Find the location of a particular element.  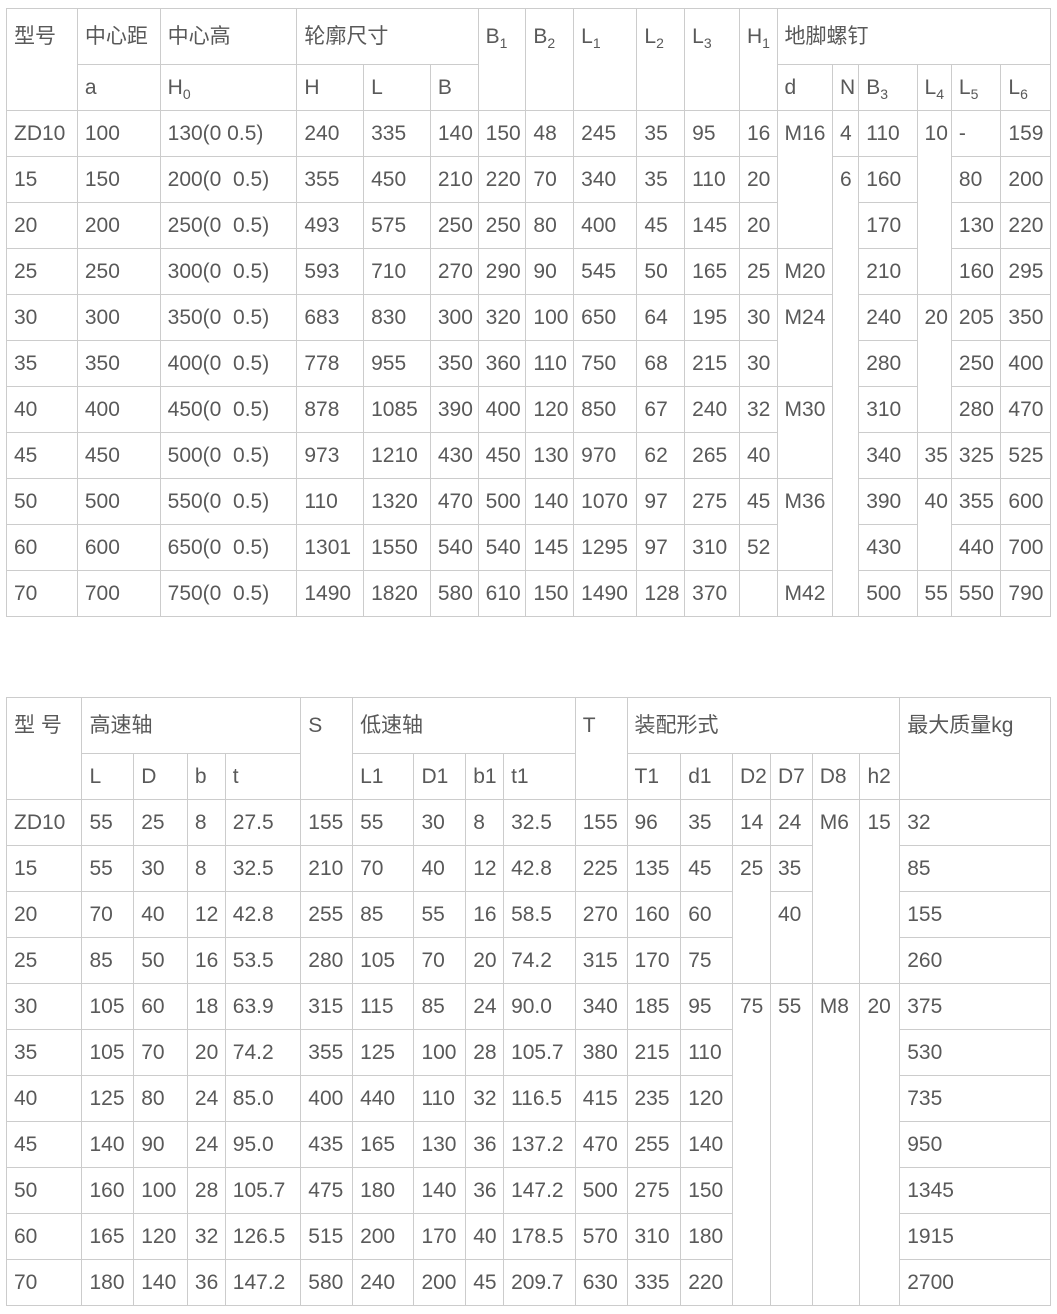

column-header: t is located at coordinates (263, 776).